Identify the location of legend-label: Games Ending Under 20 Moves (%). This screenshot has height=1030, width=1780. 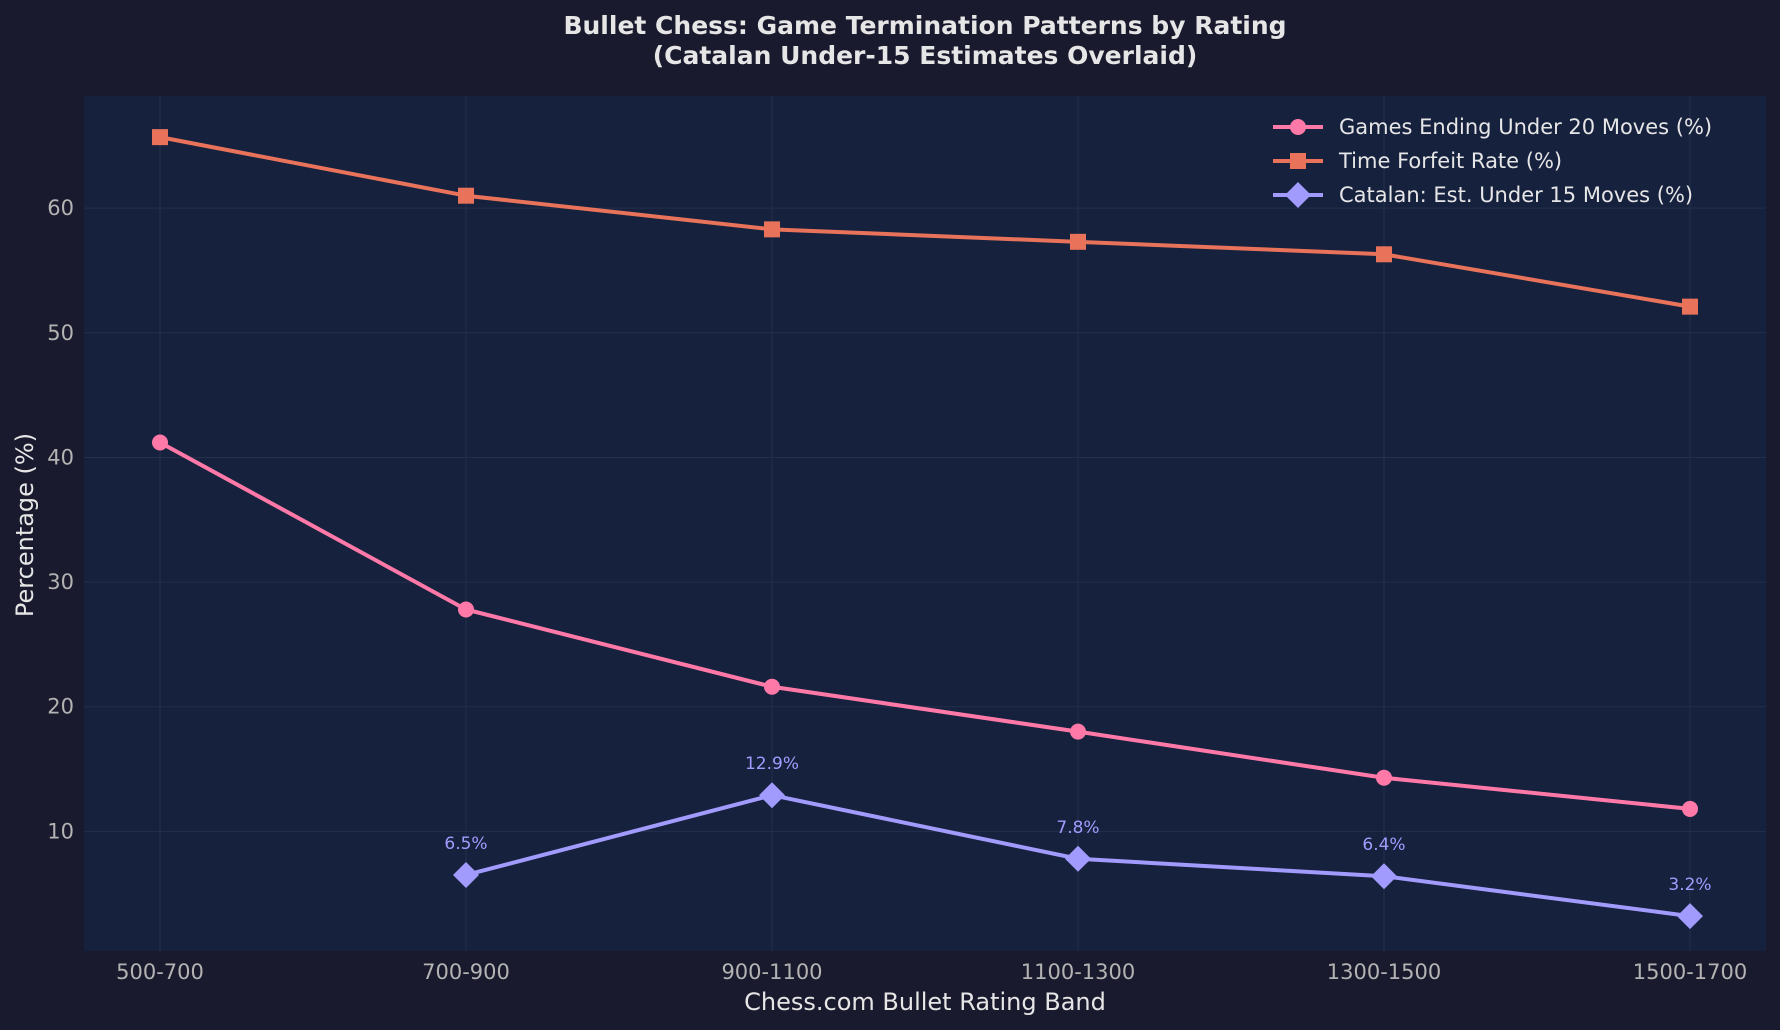
(1525, 127).